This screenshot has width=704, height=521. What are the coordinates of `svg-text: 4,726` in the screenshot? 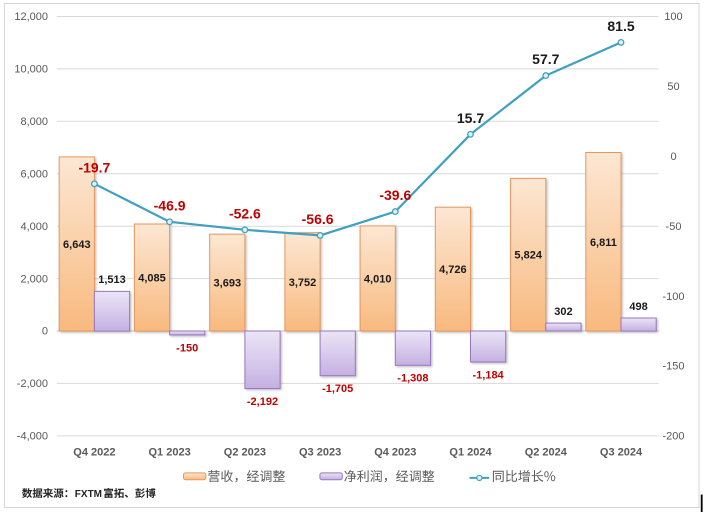 It's located at (453, 270).